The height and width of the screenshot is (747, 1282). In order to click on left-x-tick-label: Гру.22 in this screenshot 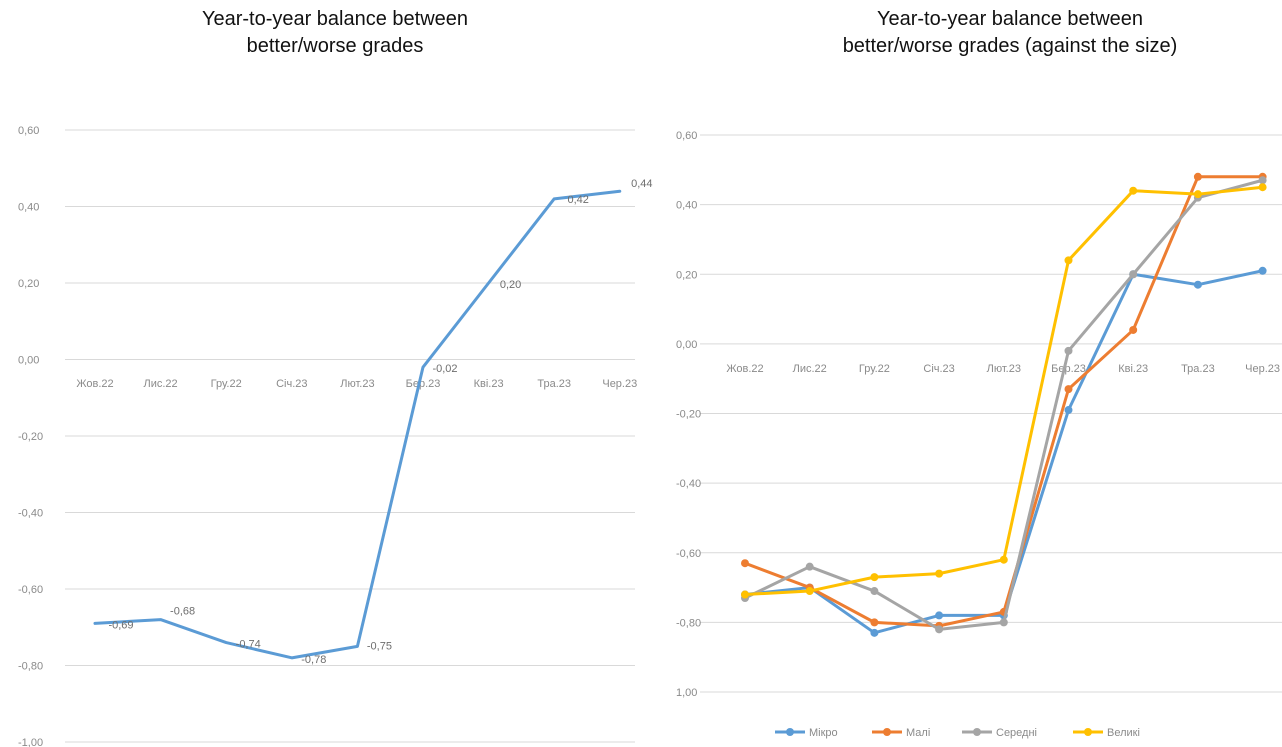, I will do `click(226, 384)`.